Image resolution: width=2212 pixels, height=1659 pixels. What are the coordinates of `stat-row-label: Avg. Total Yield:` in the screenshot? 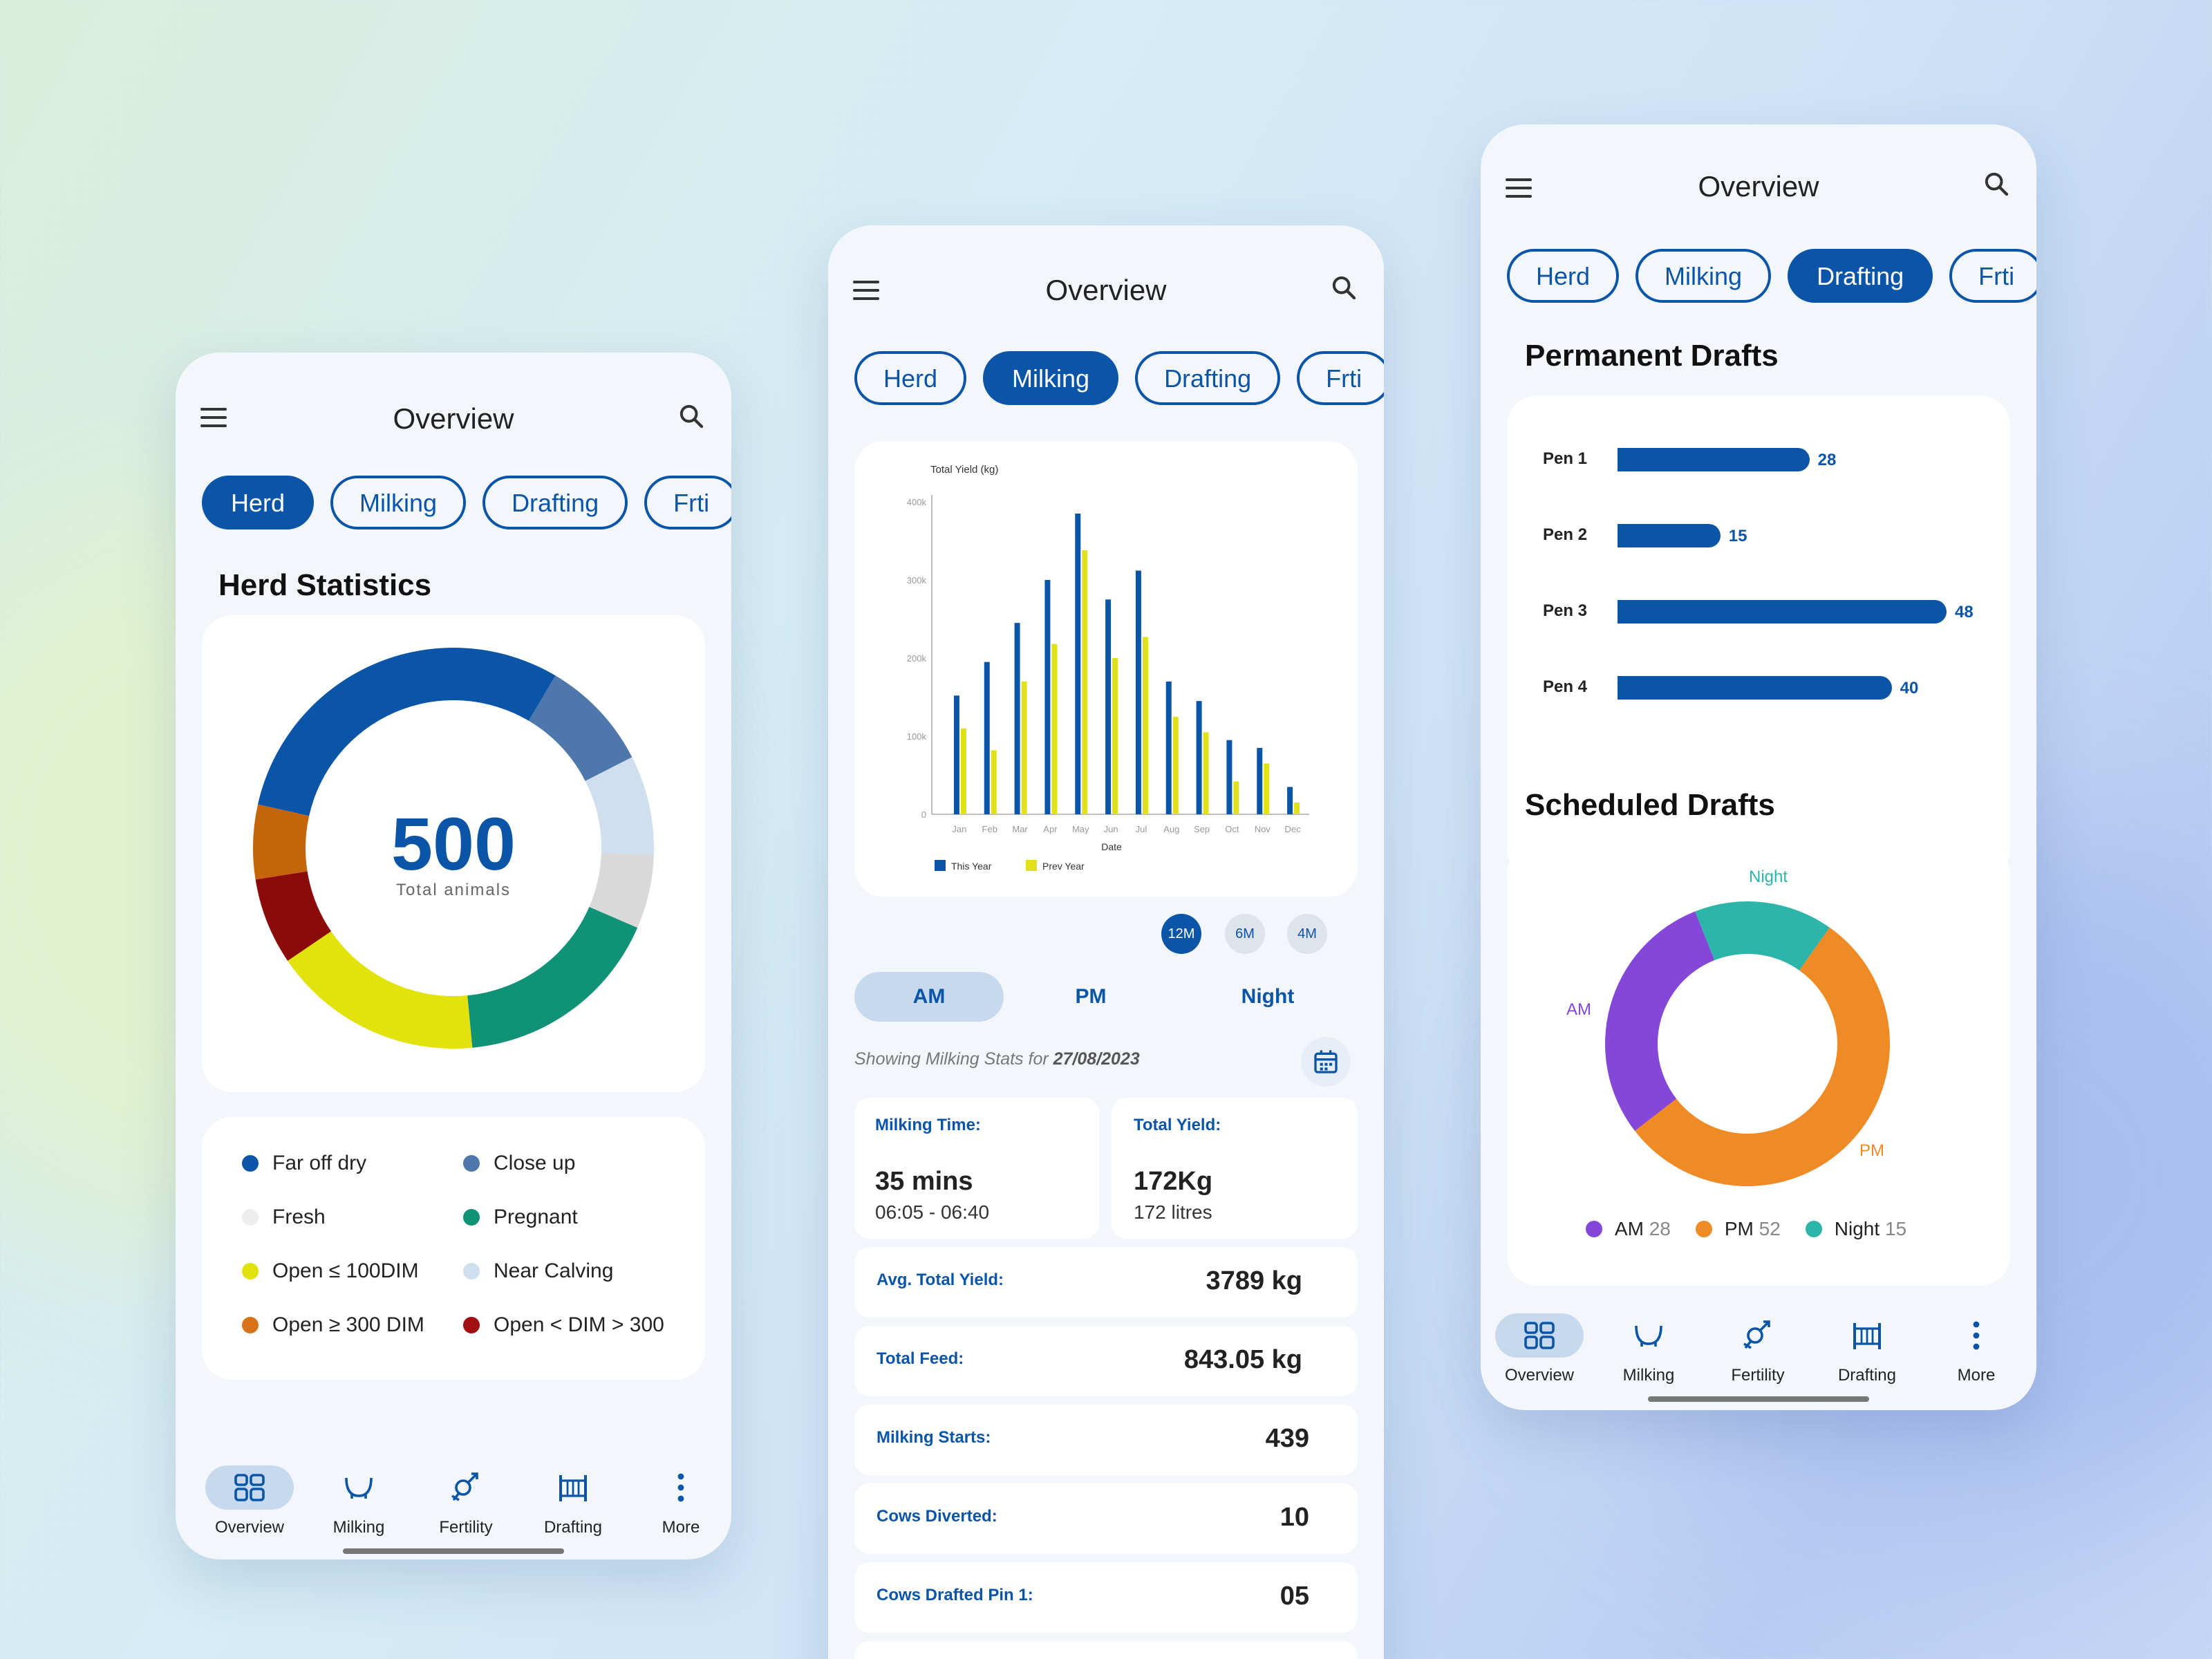 It's located at (941, 1280).